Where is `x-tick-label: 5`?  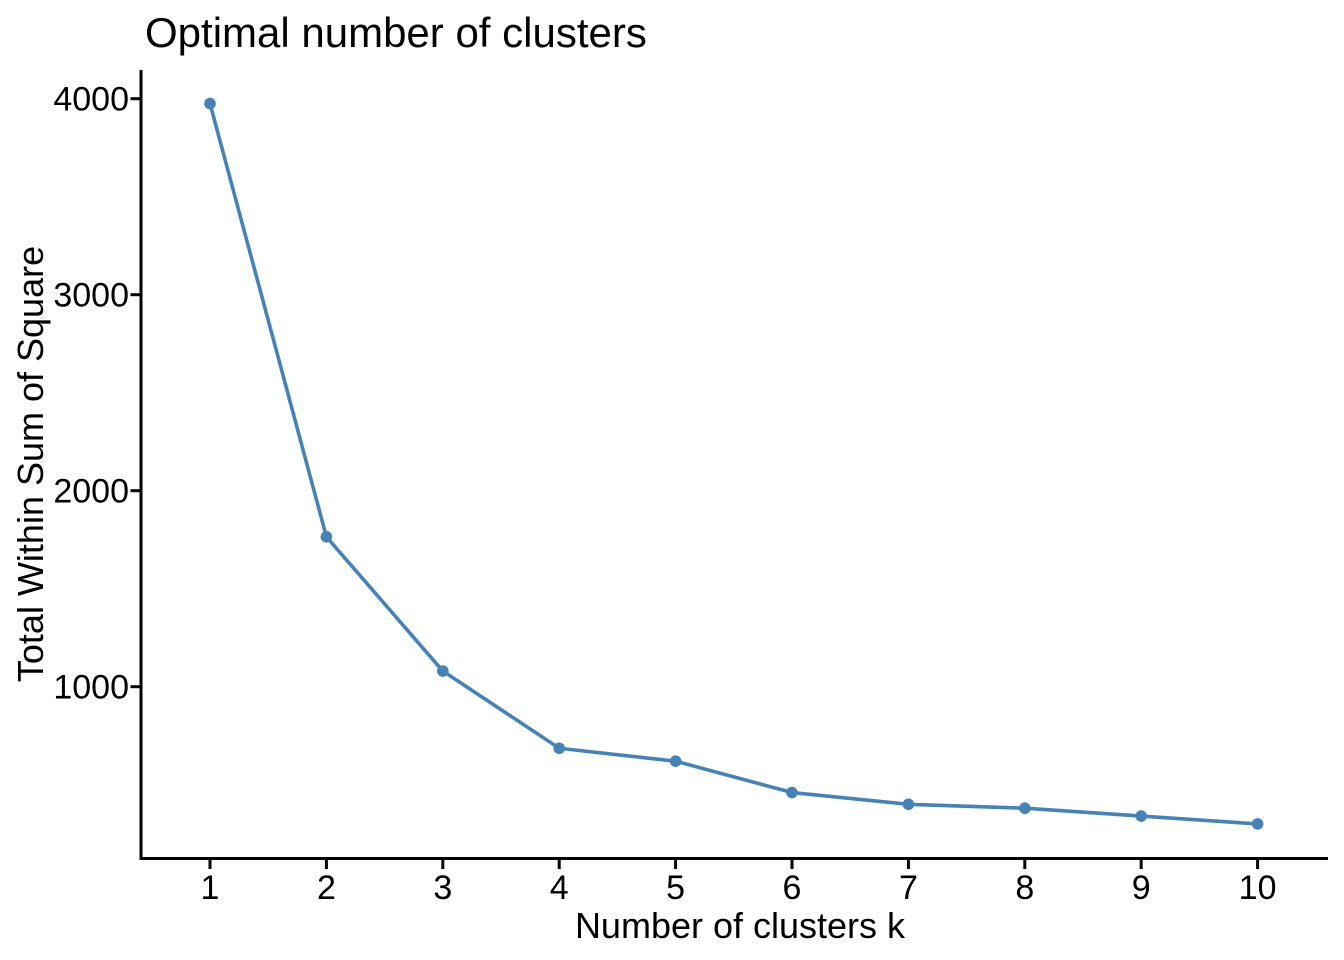 x-tick-label: 5 is located at coordinates (675, 888).